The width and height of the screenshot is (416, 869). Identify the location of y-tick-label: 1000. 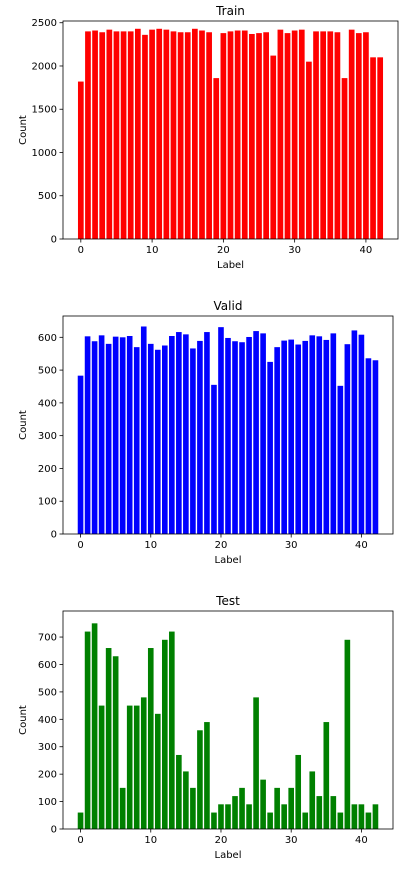
(44, 153).